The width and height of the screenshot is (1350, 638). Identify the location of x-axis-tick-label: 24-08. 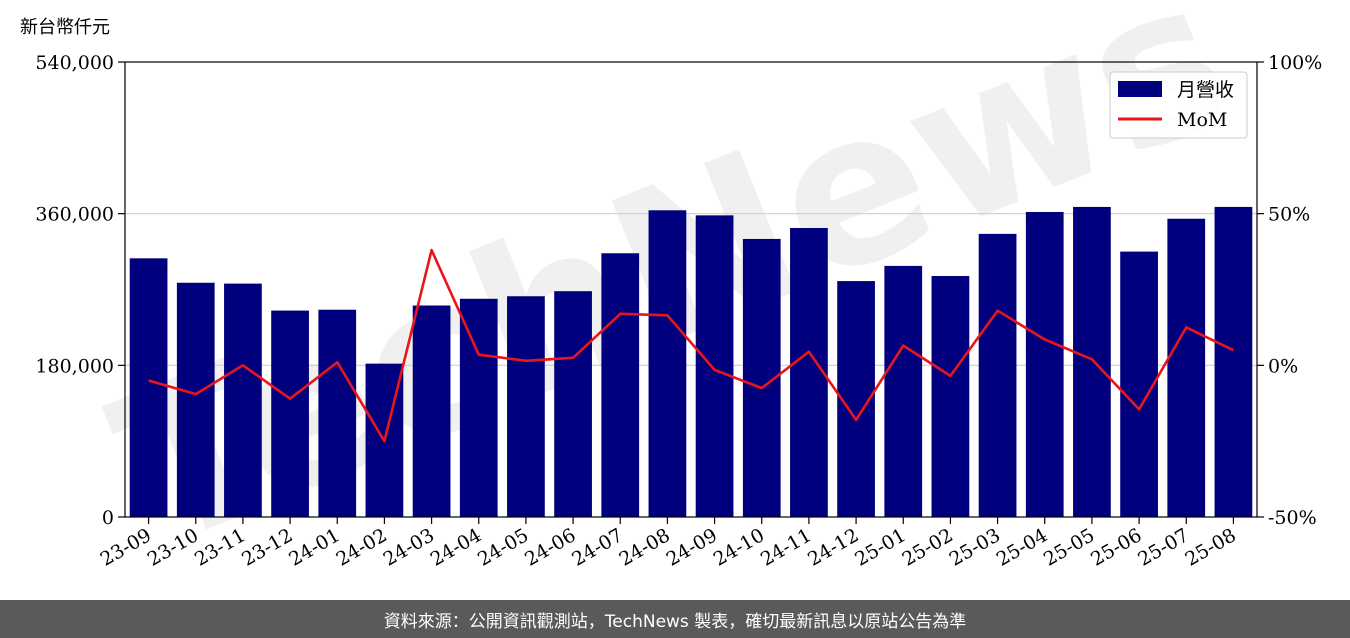
(644, 547).